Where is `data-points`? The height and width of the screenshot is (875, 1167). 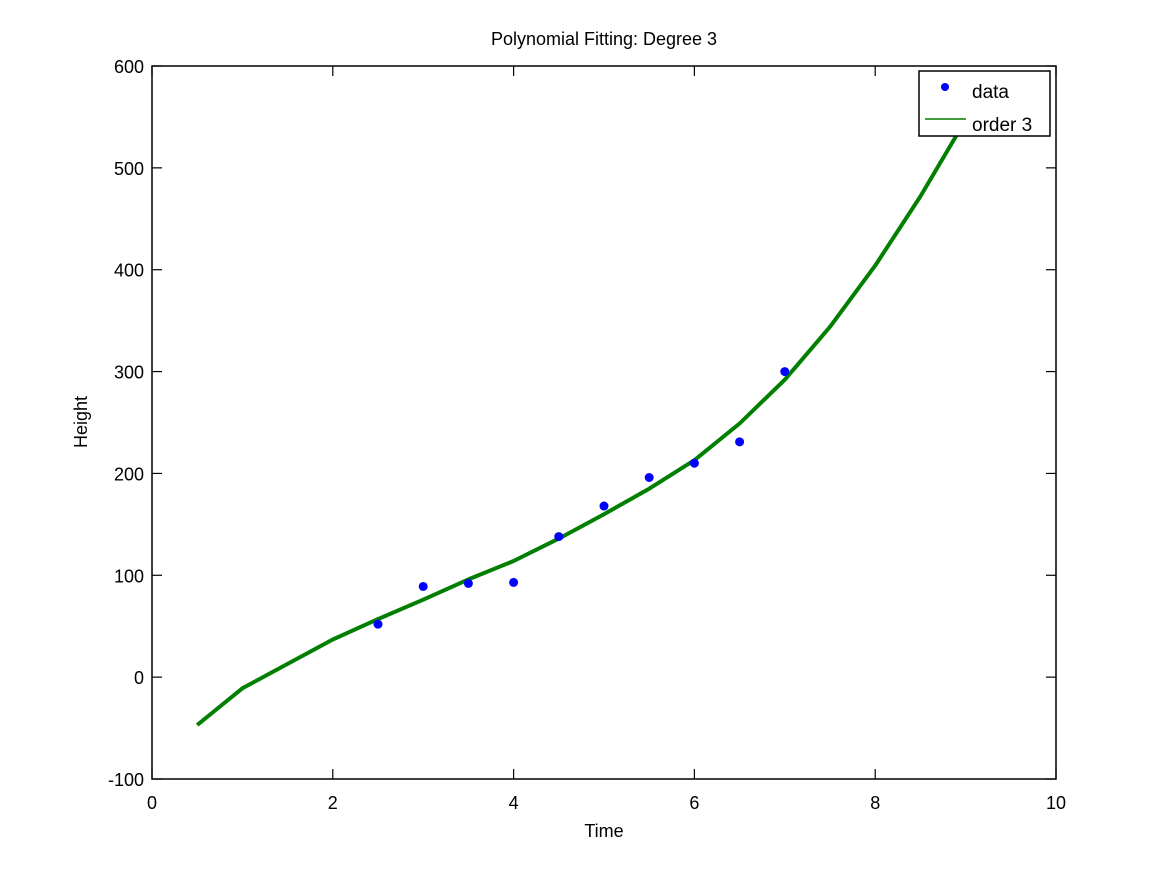
data-points is located at coordinates (581, 498).